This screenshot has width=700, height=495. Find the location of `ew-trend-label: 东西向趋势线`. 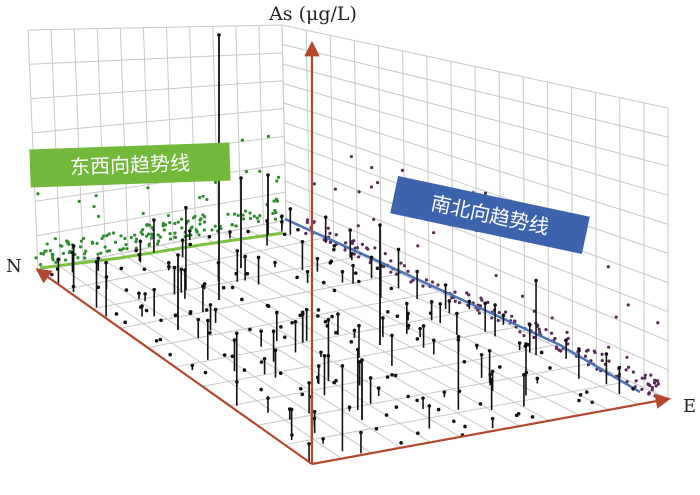

ew-trend-label: 东西向趋势线 is located at coordinates (130, 165).